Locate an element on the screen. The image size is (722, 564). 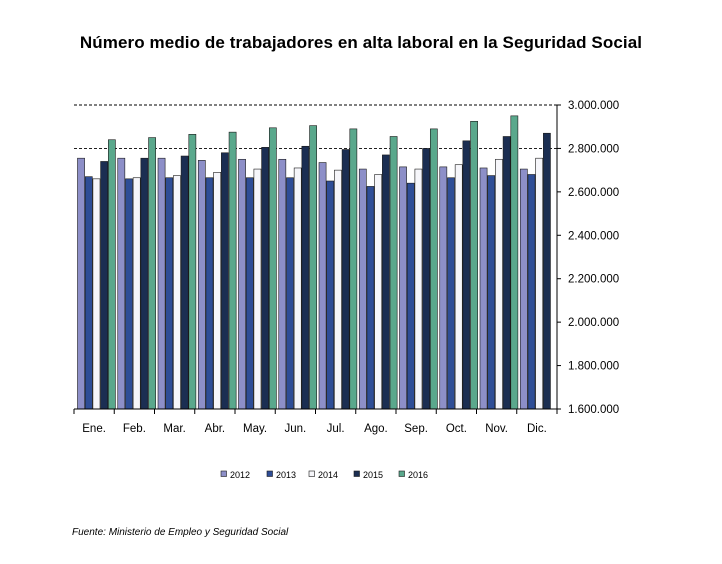
x-tick-label: Sep. is located at coordinates (416, 429).